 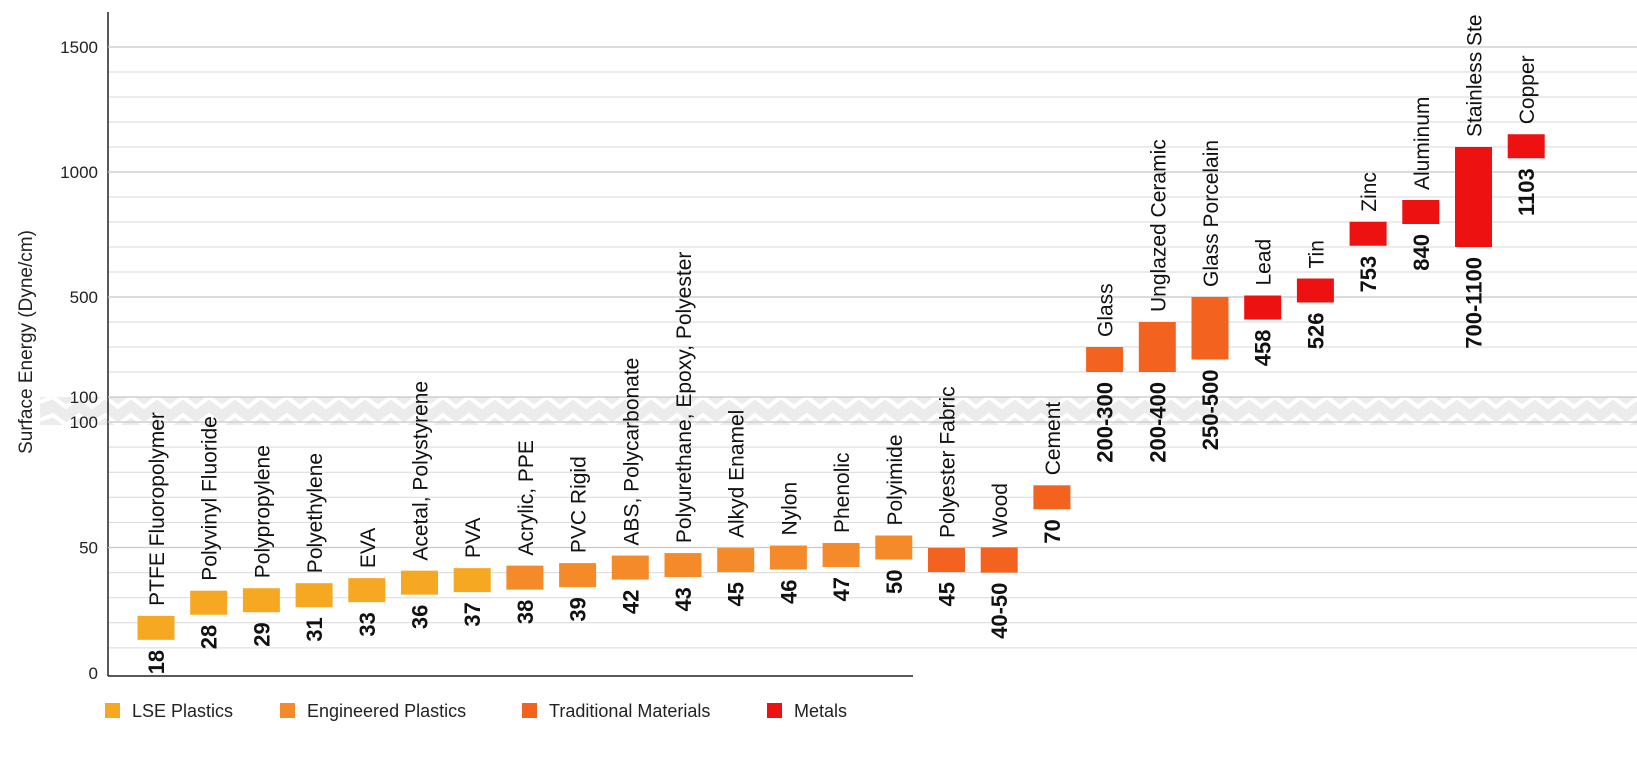 I want to click on category-label: Polypropylene, so click(x=262, y=511).